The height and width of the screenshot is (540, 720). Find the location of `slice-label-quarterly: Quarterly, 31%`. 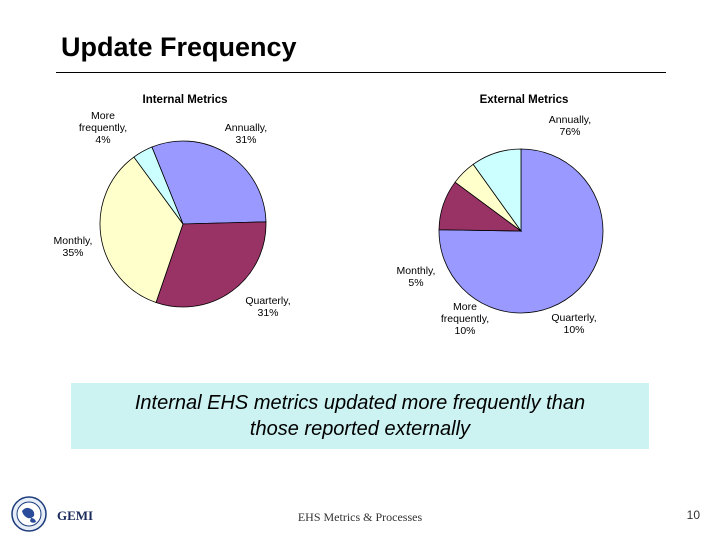

slice-label-quarterly: Quarterly, 31% is located at coordinates (267, 307).